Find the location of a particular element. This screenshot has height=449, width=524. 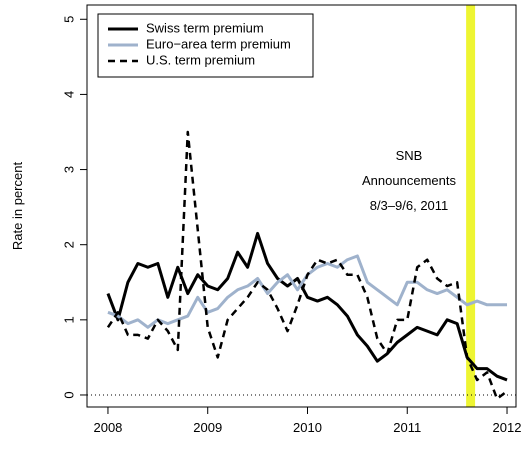

x-tick-label: 2012 is located at coordinates (507, 427).